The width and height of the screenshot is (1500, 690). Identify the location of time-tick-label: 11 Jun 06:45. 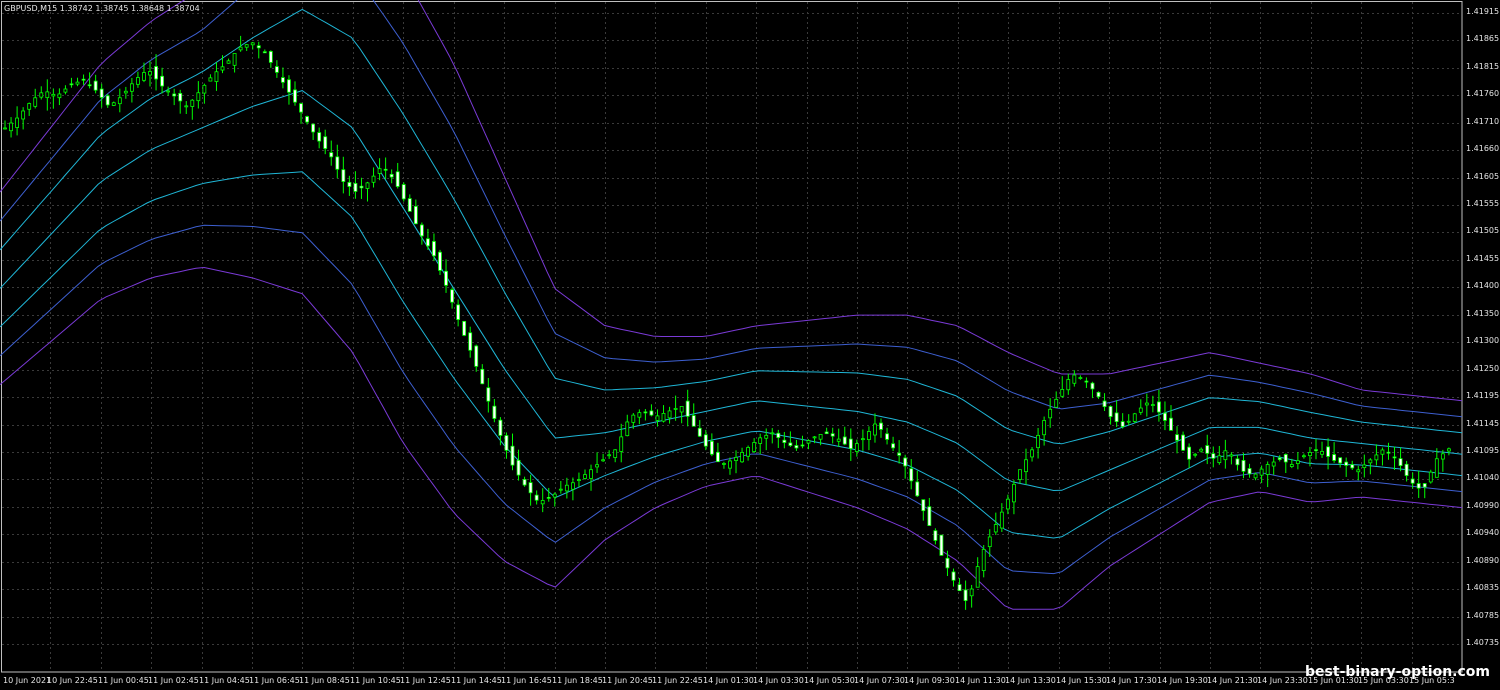
(274, 680).